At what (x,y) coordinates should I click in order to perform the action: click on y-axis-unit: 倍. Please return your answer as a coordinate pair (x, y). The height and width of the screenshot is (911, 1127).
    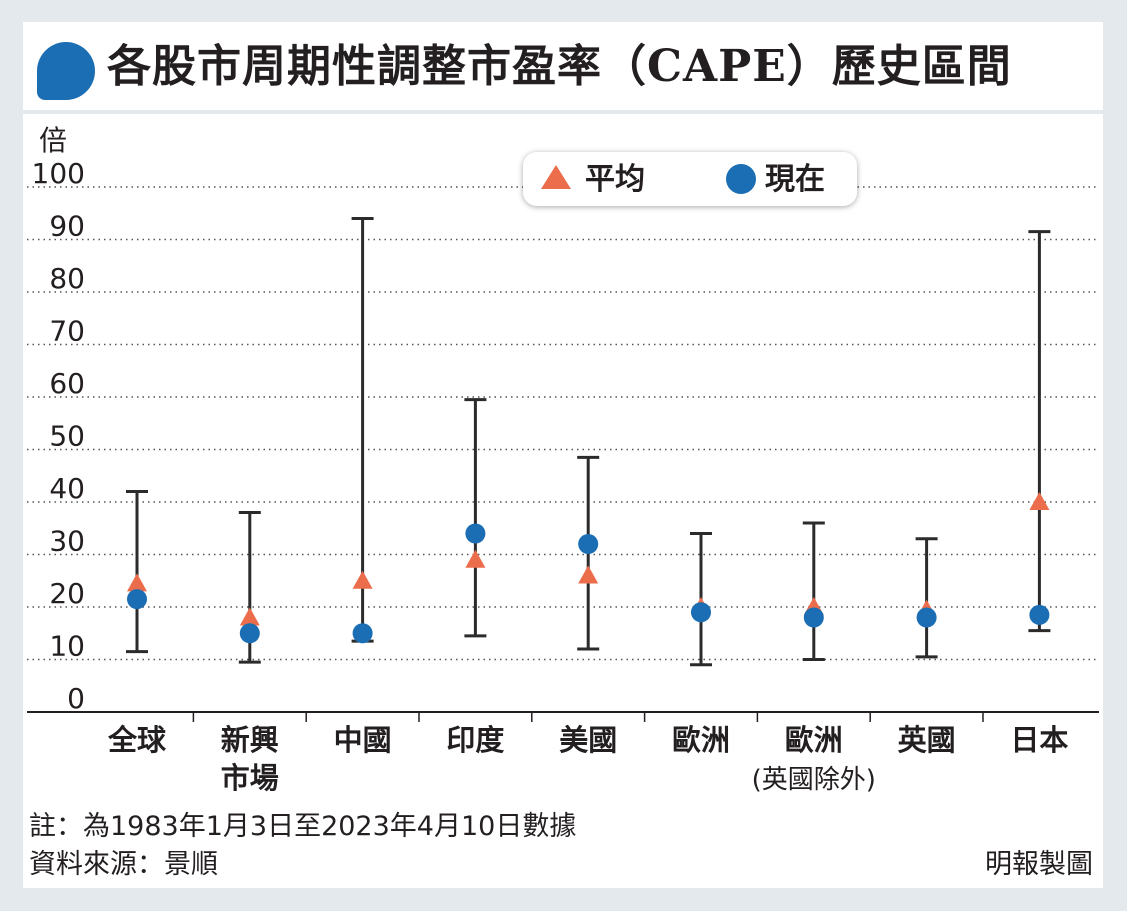
    Looking at the image, I should click on (53, 140).